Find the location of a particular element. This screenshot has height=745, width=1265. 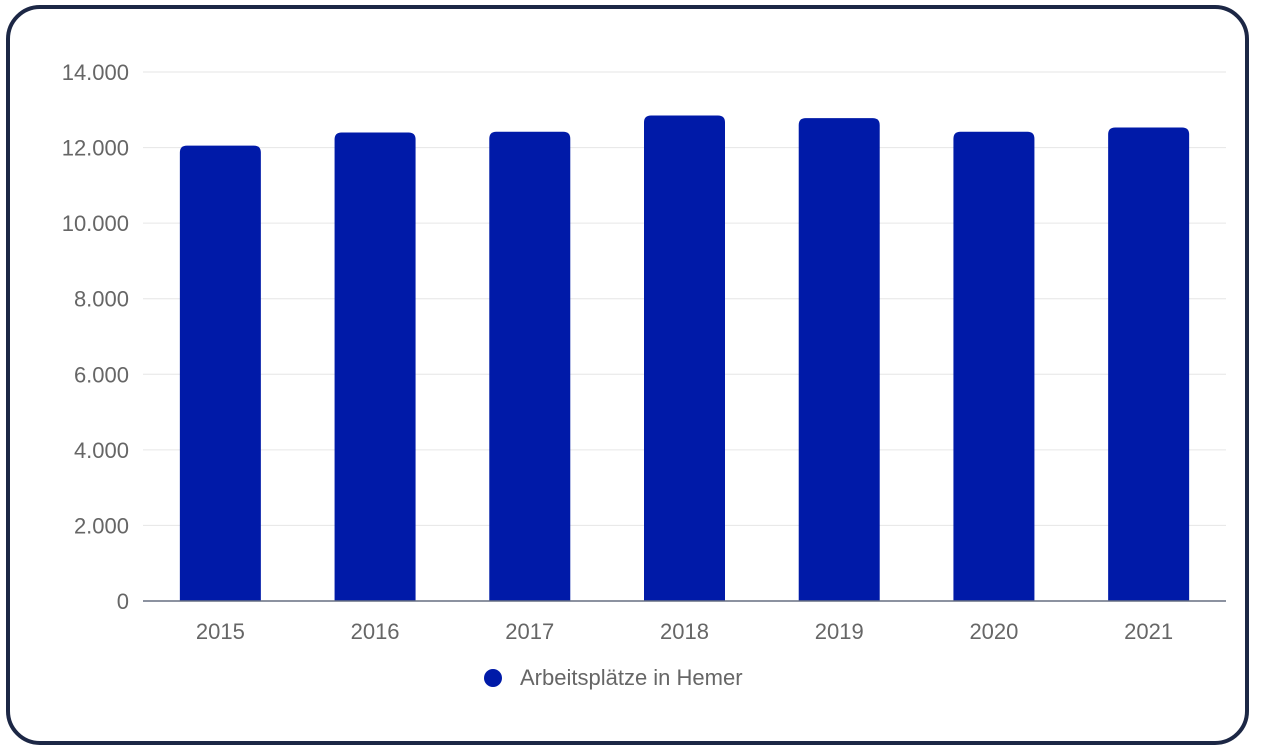

legend: Arbeitsplätze in Hemer is located at coordinates (613, 677).